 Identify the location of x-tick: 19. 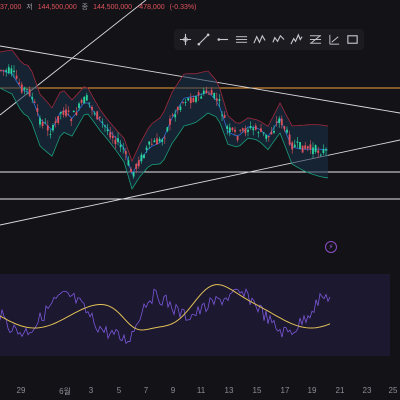
(312, 390).